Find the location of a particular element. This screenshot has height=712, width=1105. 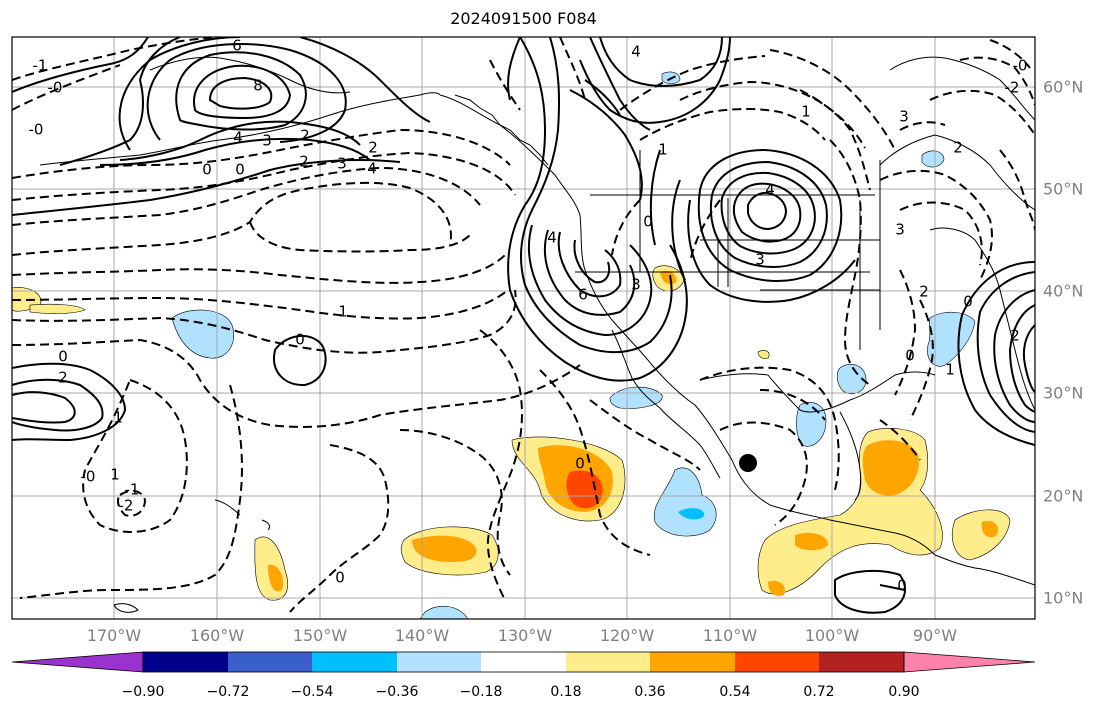

colorbar-tick: −0.90 is located at coordinates (143, 692).